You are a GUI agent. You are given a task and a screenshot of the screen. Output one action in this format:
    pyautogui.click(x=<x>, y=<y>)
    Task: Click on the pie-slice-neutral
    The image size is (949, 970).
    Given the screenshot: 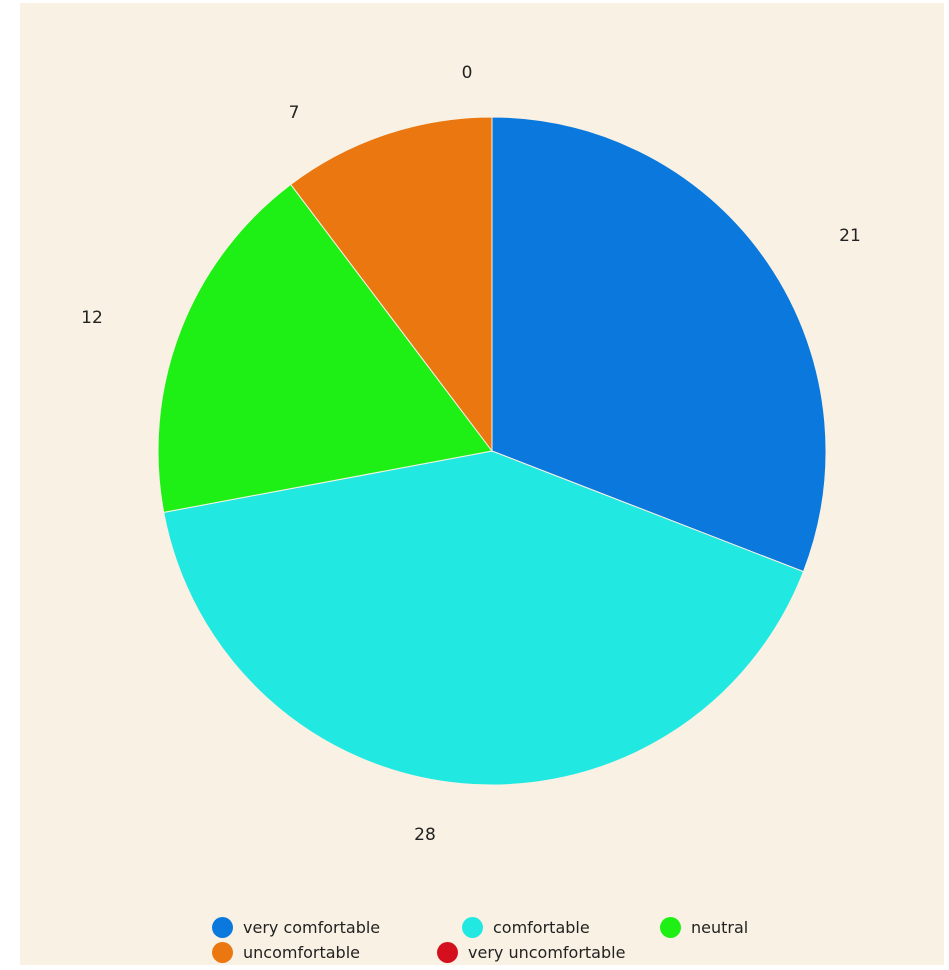 What is the action you would take?
    pyautogui.click(x=325, y=348)
    